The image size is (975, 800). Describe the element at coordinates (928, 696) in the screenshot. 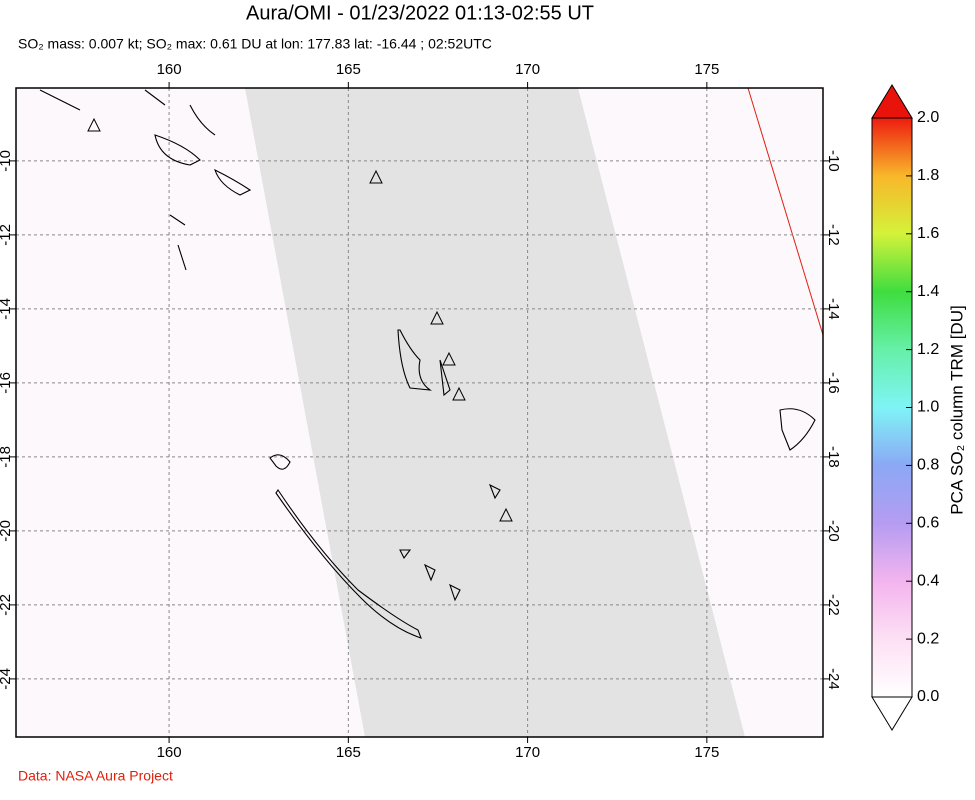

I see `colorbar-tick-label: 0.0` at that location.